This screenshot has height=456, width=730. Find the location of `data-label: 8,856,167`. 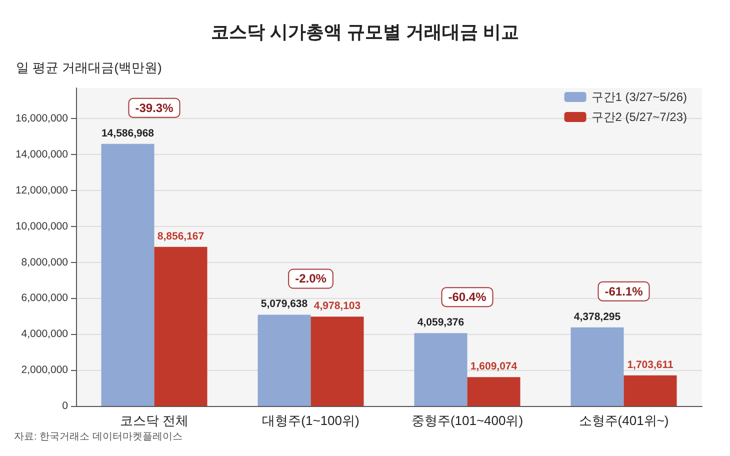

data-label: 8,856,167 is located at coordinates (180, 236).